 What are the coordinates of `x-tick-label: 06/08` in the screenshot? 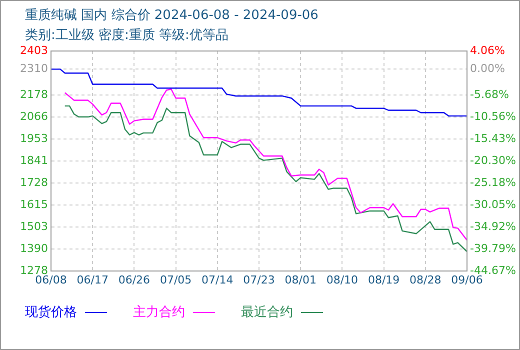 It's located at (51, 279).